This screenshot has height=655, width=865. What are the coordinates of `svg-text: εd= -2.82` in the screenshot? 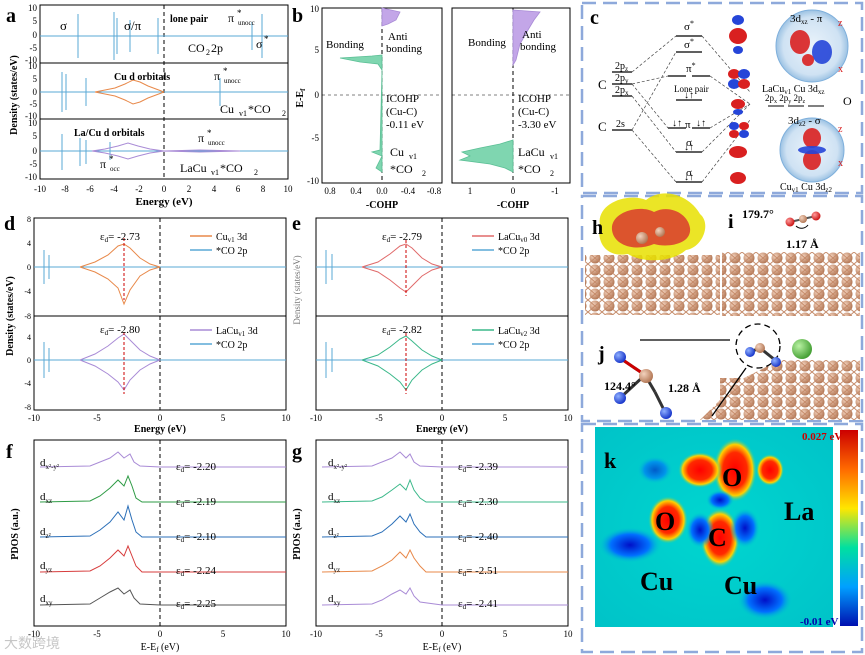 It's located at (402, 330).